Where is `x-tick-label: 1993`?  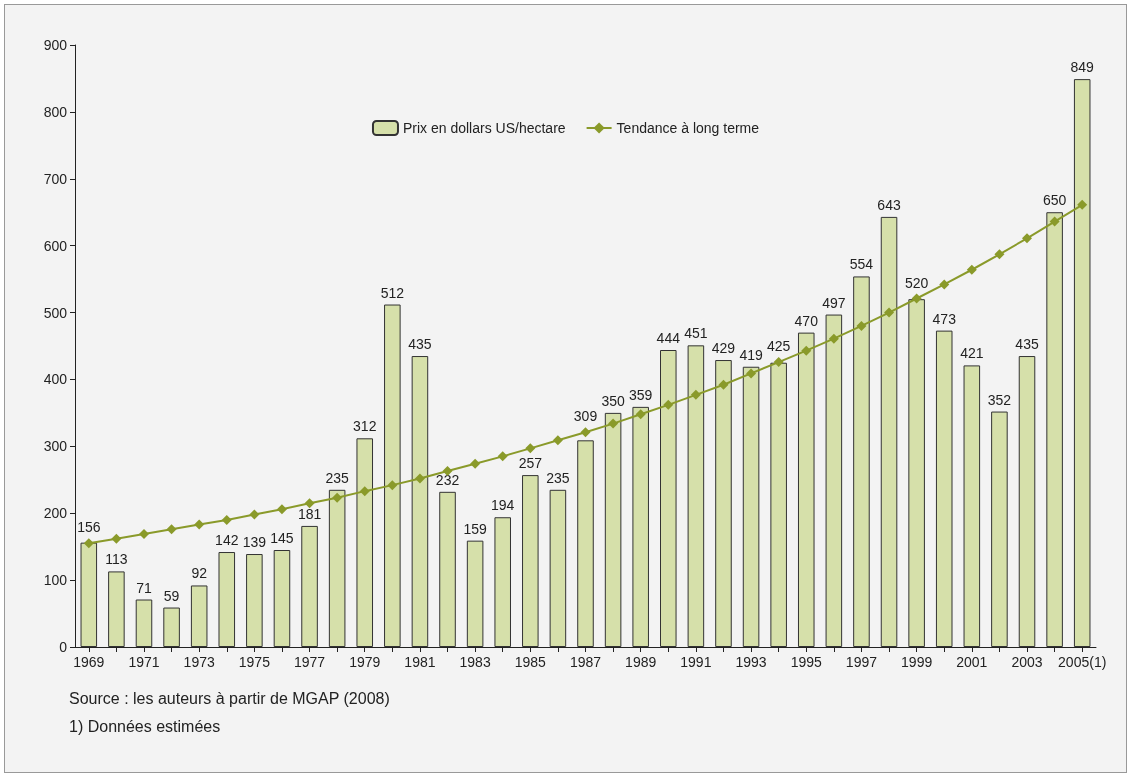
x-tick-label: 1993 is located at coordinates (751, 662).